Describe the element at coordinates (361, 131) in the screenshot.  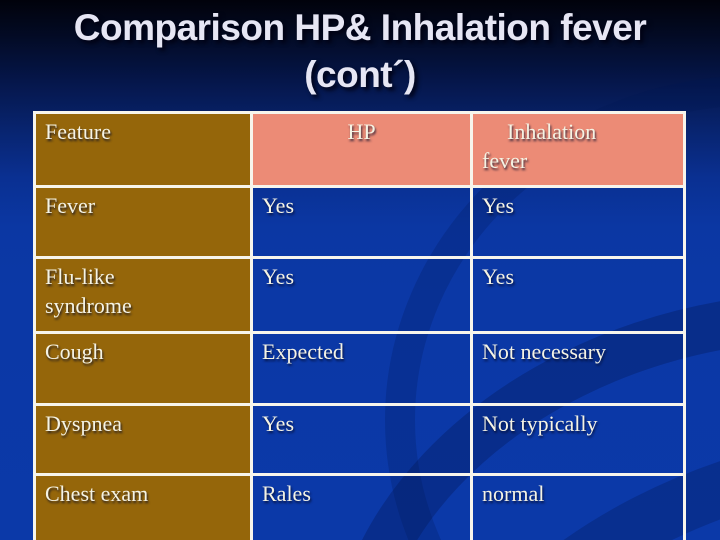
I see `header-label-hp: HP` at that location.